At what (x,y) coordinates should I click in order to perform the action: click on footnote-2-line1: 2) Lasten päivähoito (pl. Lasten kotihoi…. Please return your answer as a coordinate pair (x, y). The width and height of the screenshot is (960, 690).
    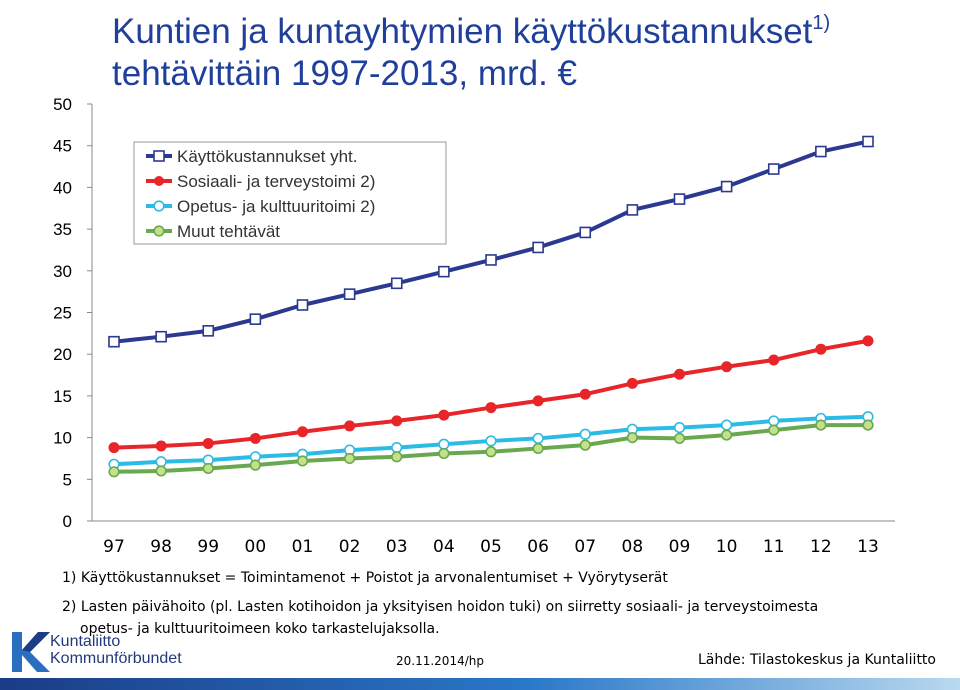
    Looking at the image, I should click on (440, 607).